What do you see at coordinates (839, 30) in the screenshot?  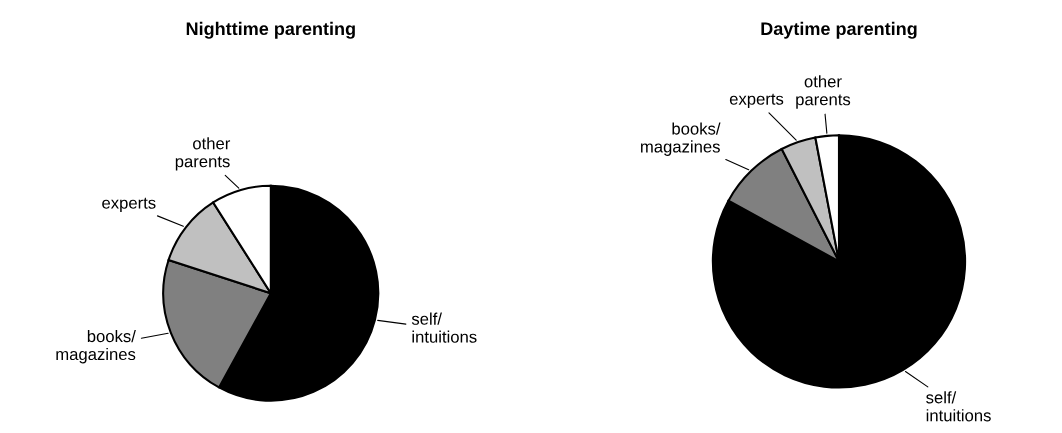 I see `chart-title: Daytime parenting` at bounding box center [839, 30].